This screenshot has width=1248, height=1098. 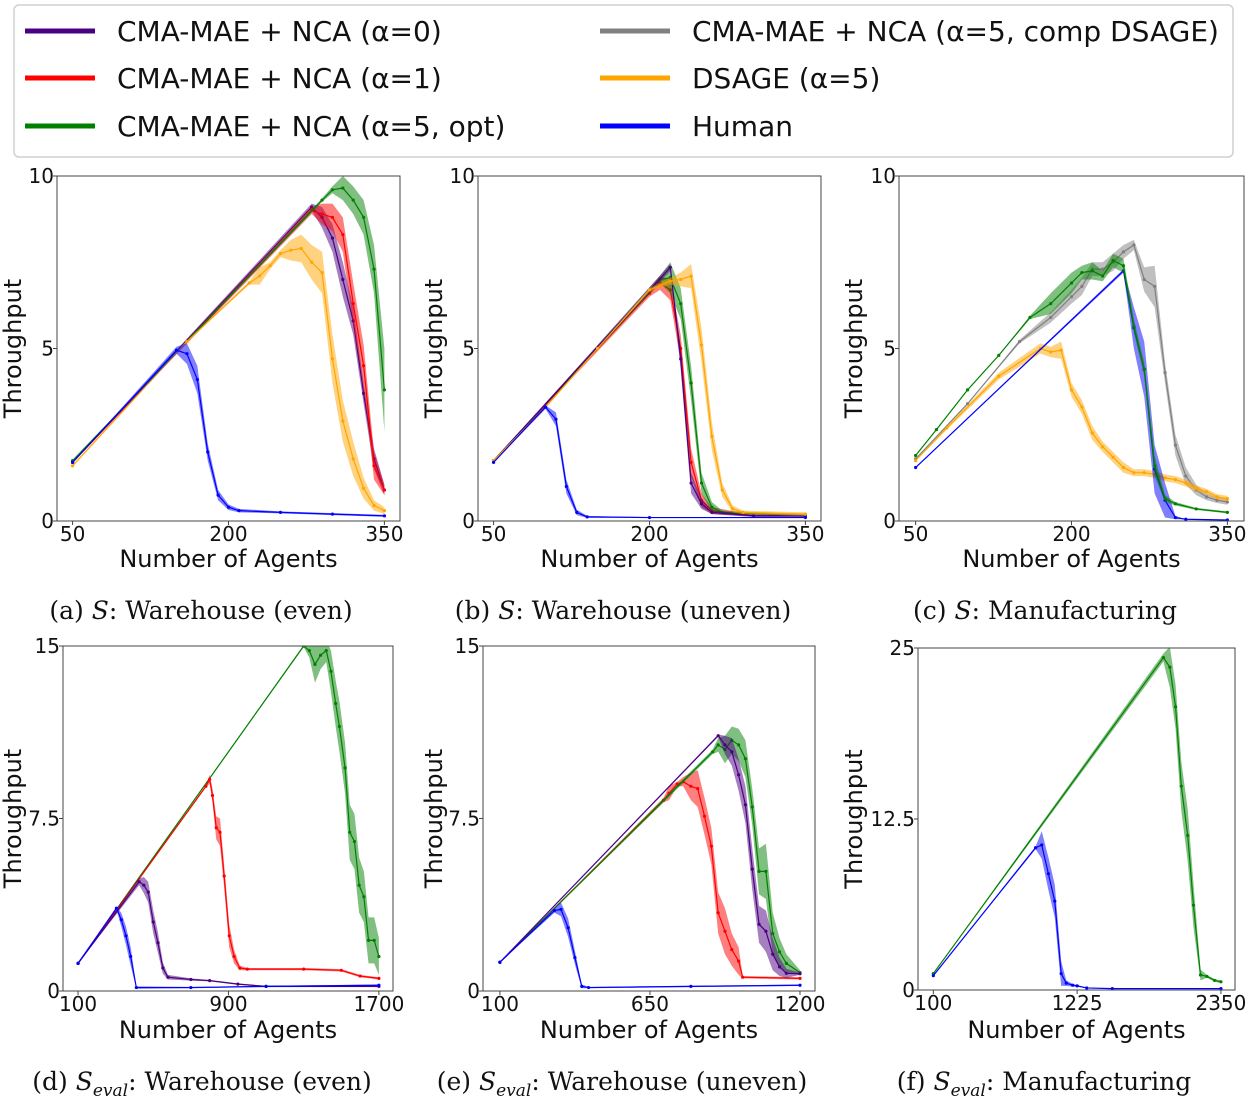 What do you see at coordinates (279, 78) in the screenshot?
I see `legend-label: CMA-MAE + NCA (α=1)` at bounding box center [279, 78].